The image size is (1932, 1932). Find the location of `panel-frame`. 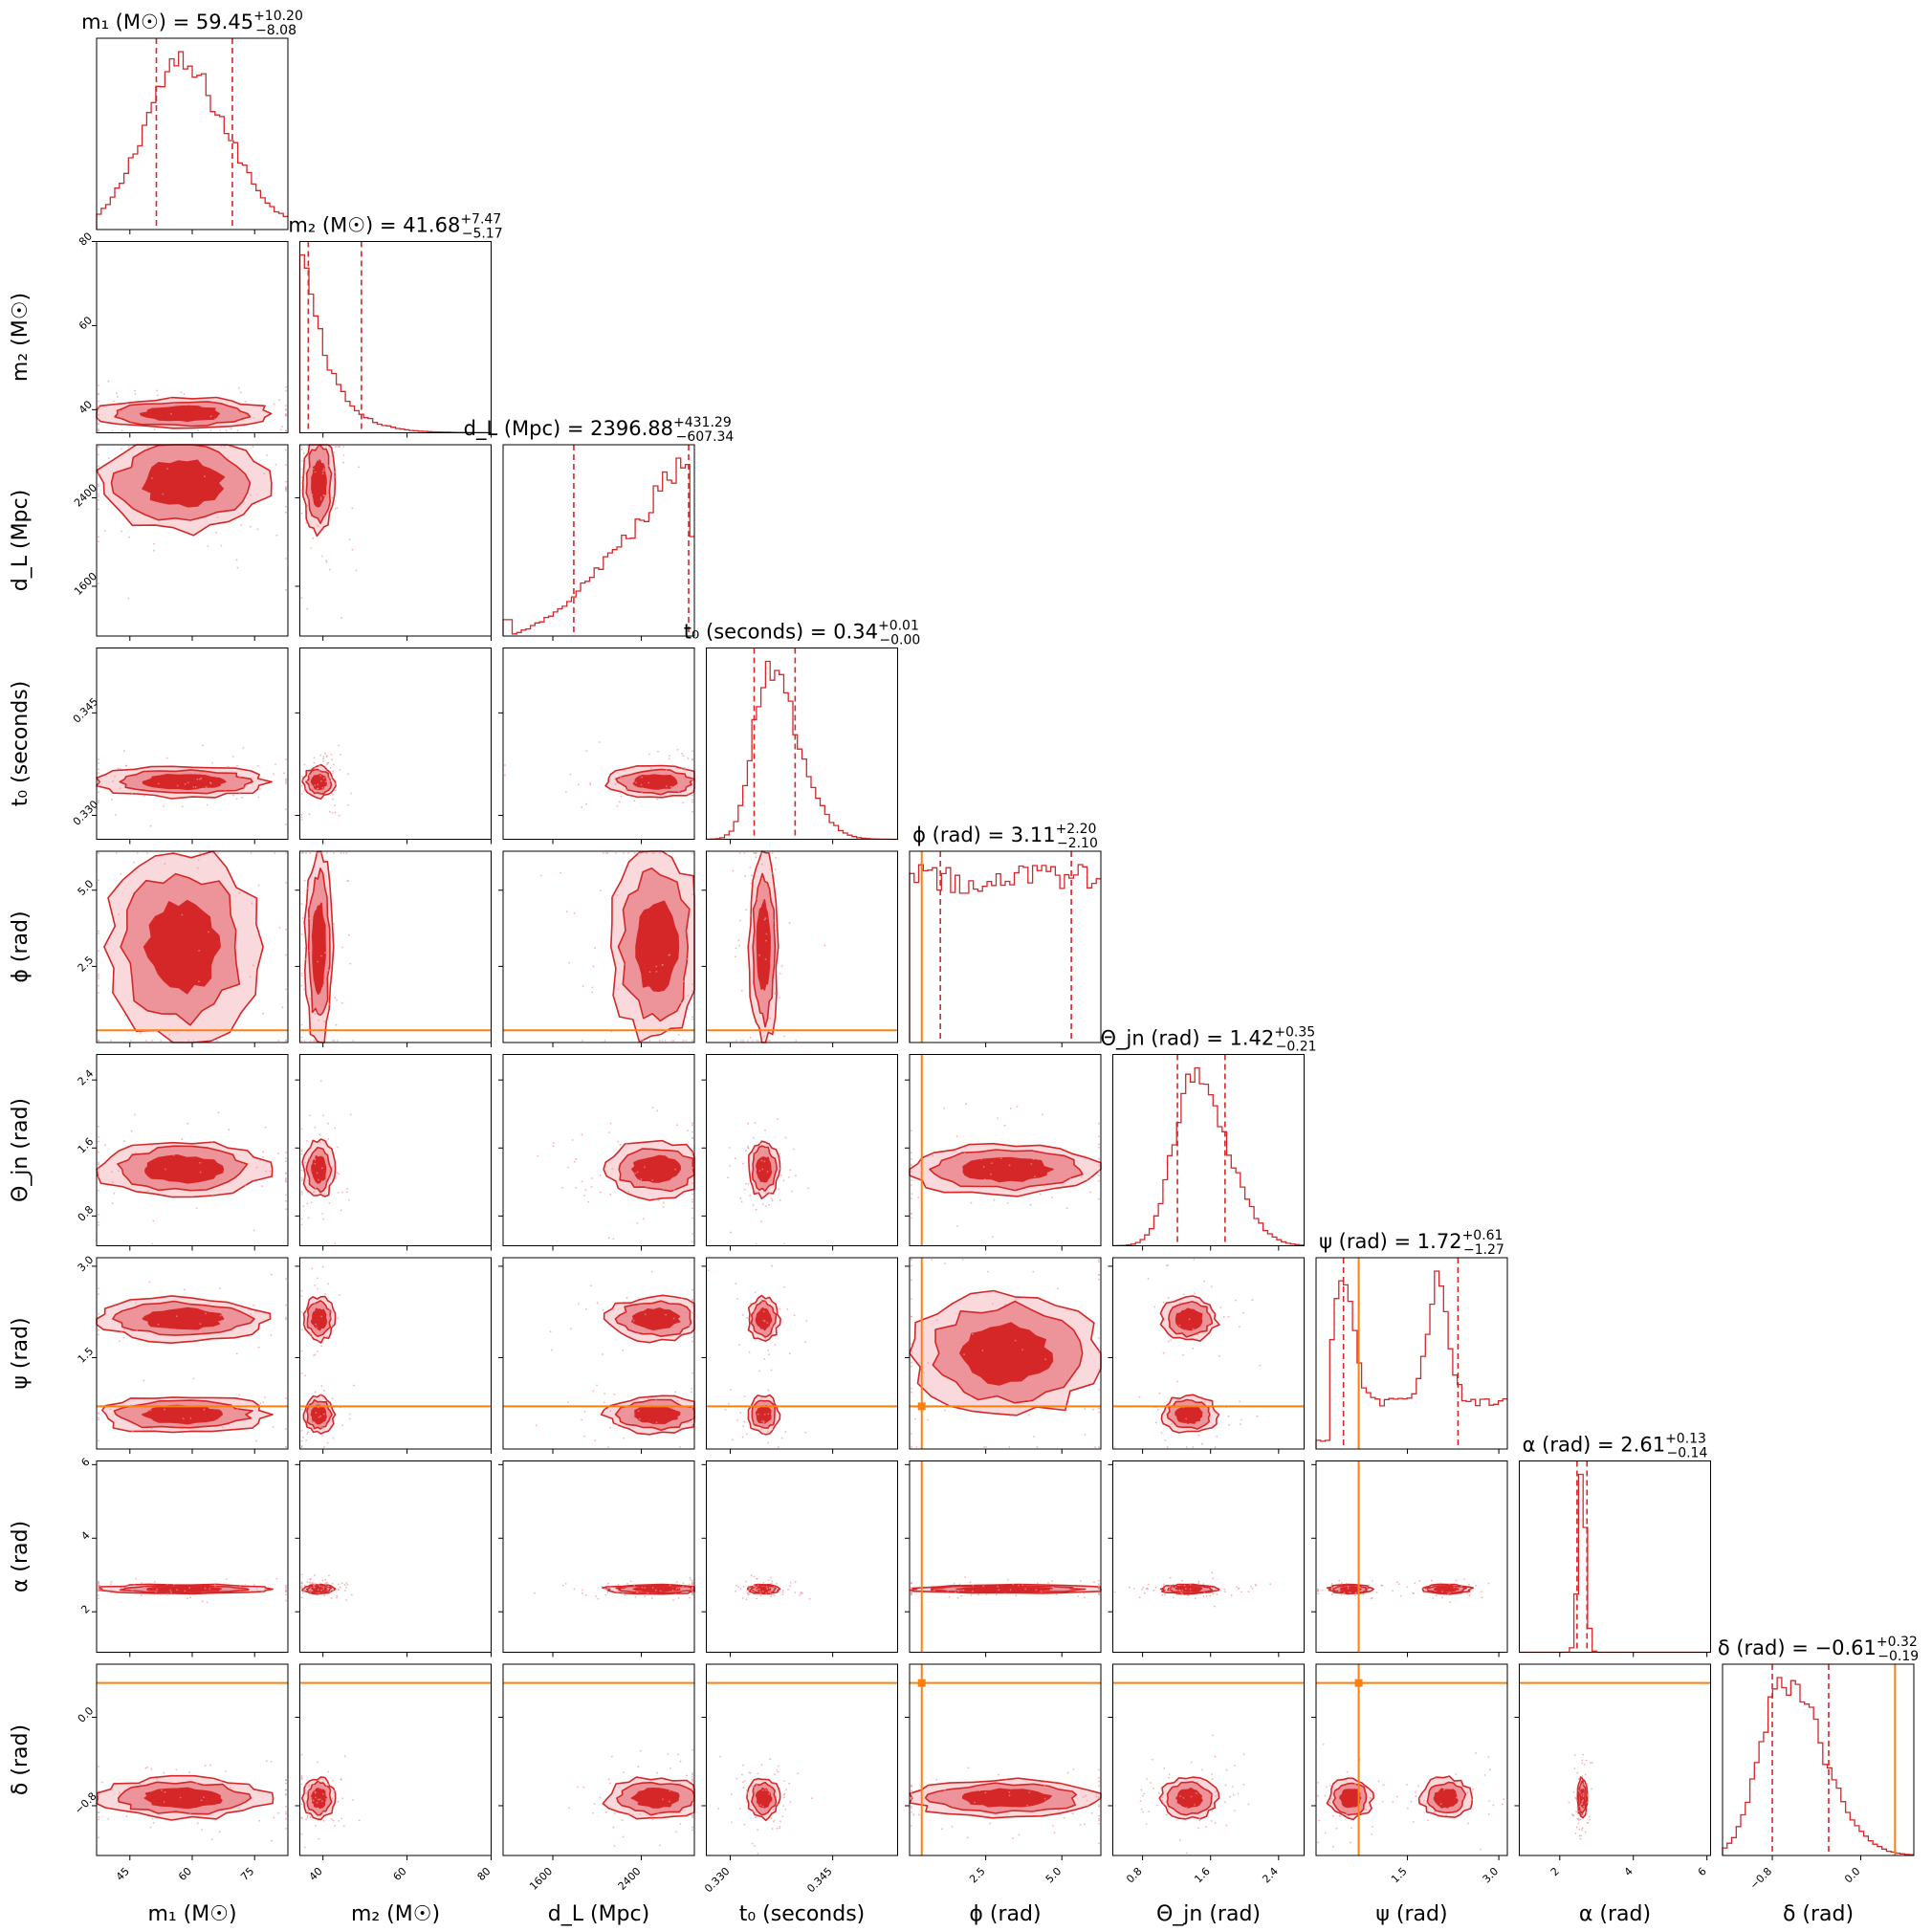

panel-frame is located at coordinates (395, 744).